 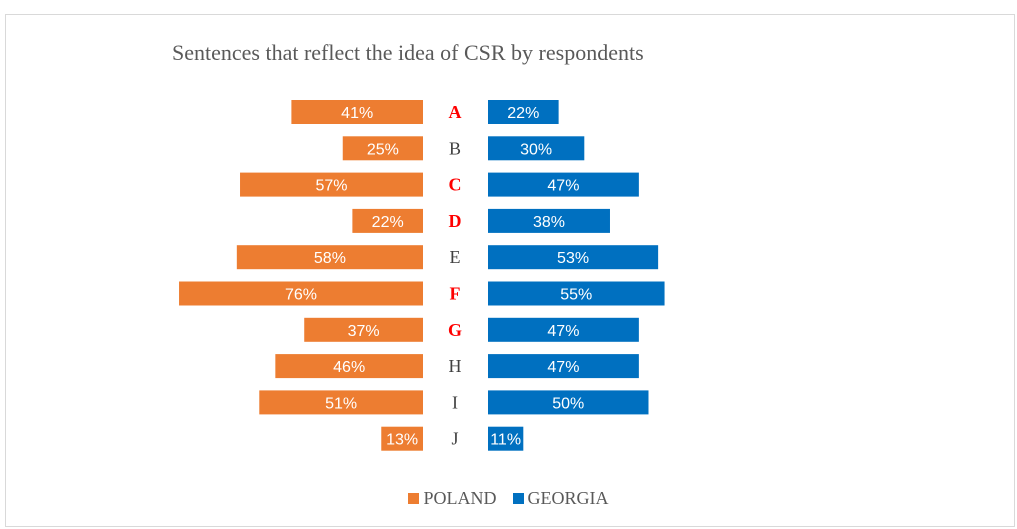 I want to click on bar-georgia-i, so click(x=568, y=402).